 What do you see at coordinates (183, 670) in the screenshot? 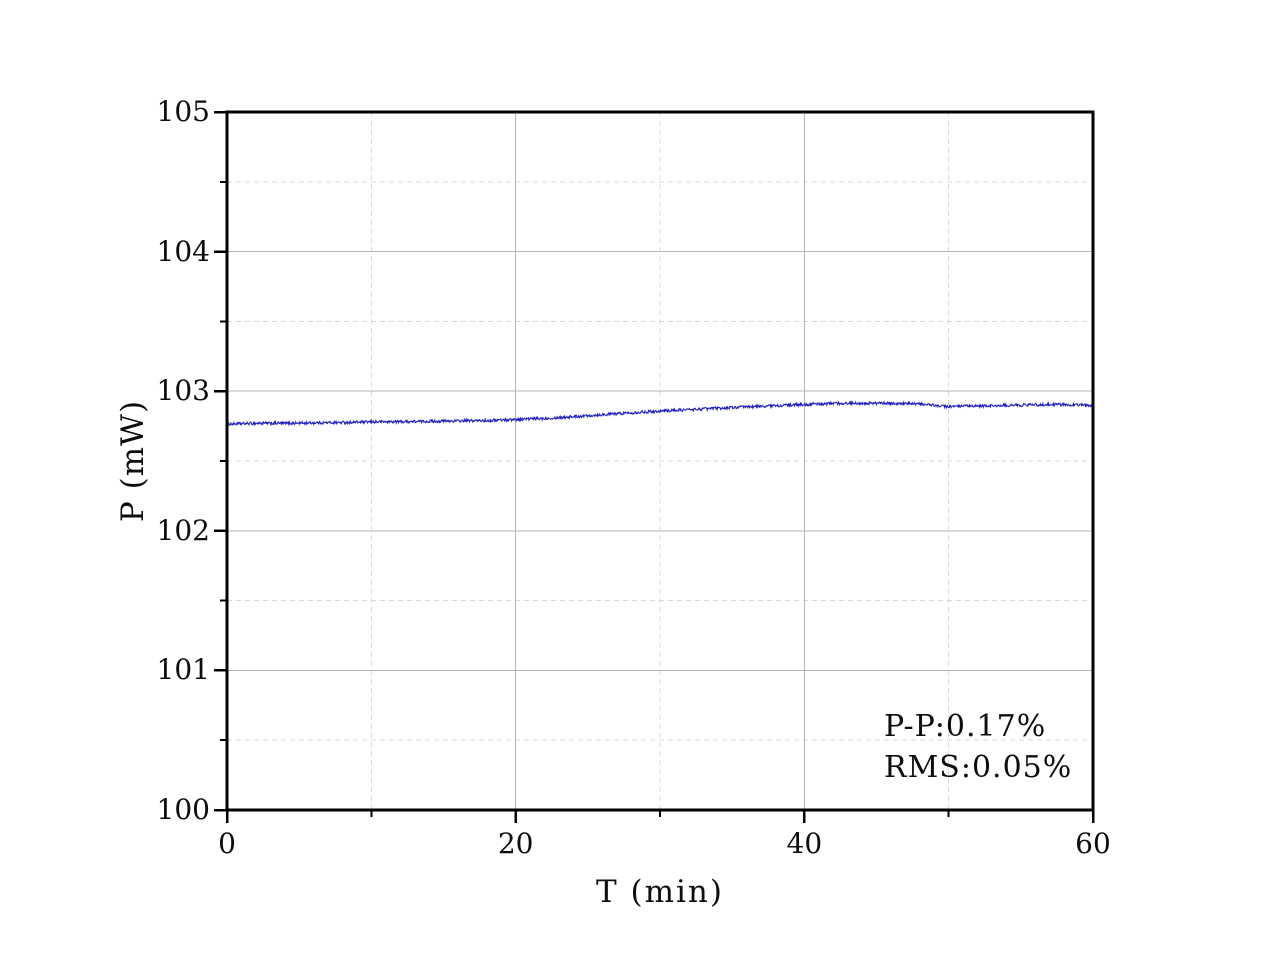
I see `y-tick-label: 101` at bounding box center [183, 670].